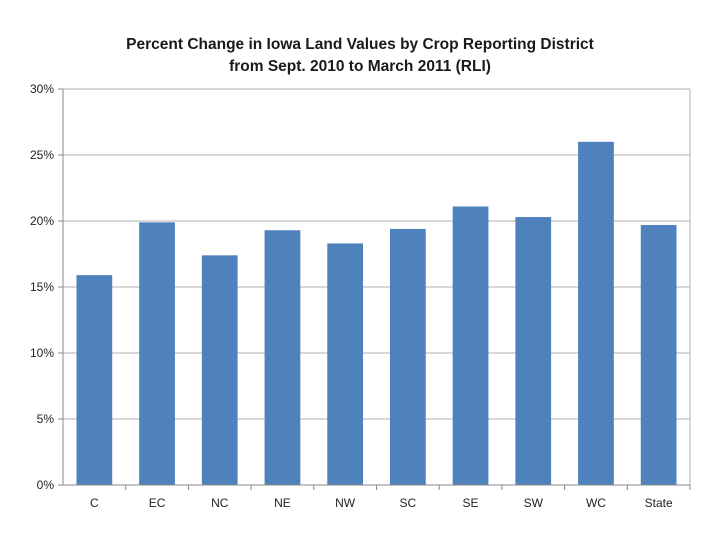 The width and height of the screenshot is (720, 540). I want to click on bar-sw, so click(533, 351).